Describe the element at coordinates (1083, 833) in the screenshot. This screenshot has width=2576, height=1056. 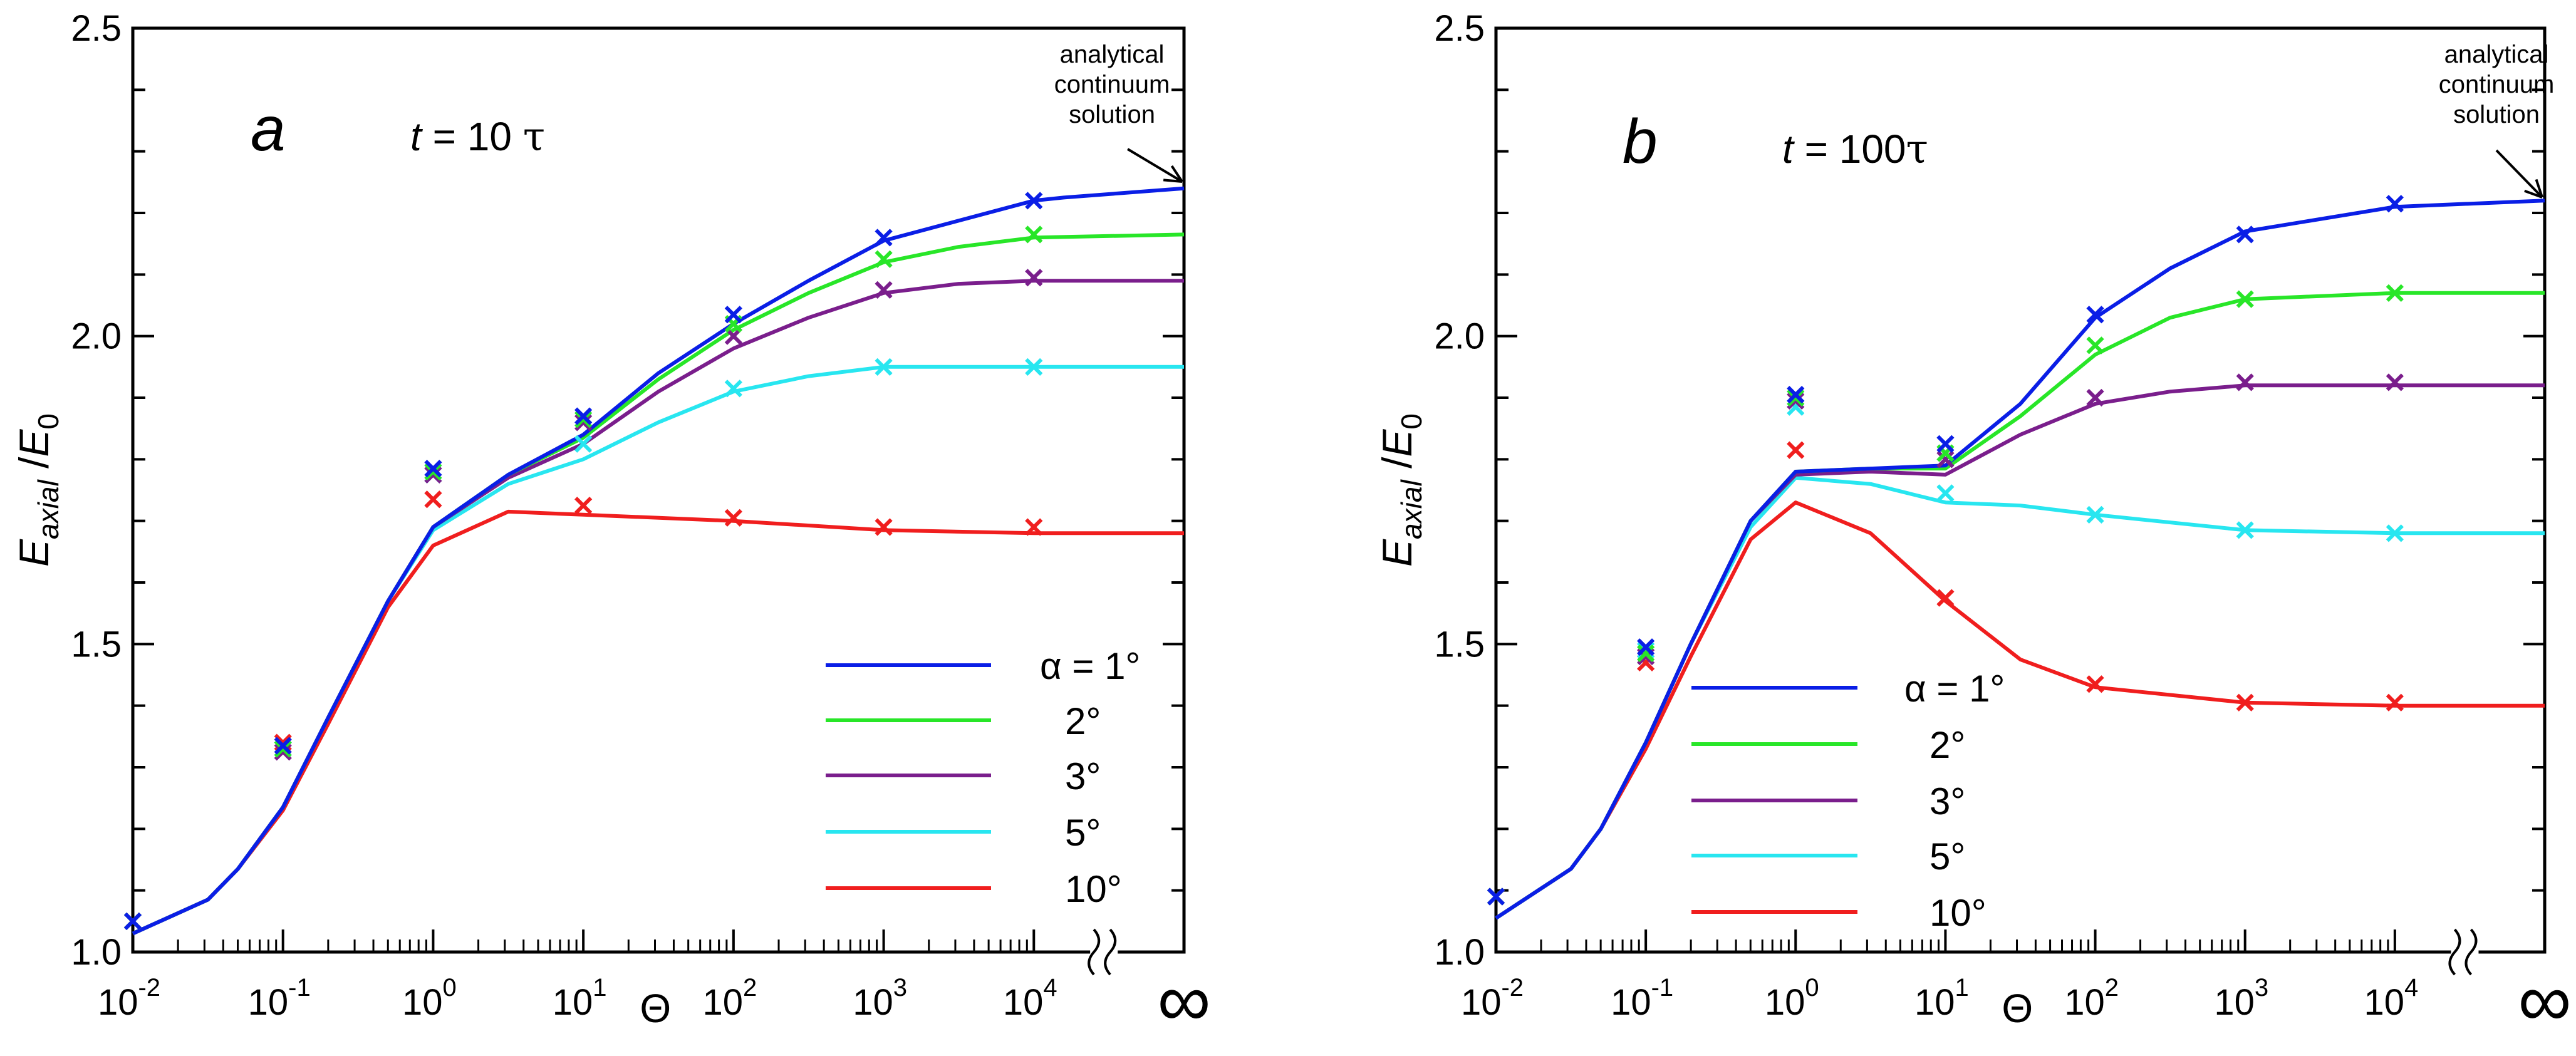
I see `legend-label: 5°` at that location.